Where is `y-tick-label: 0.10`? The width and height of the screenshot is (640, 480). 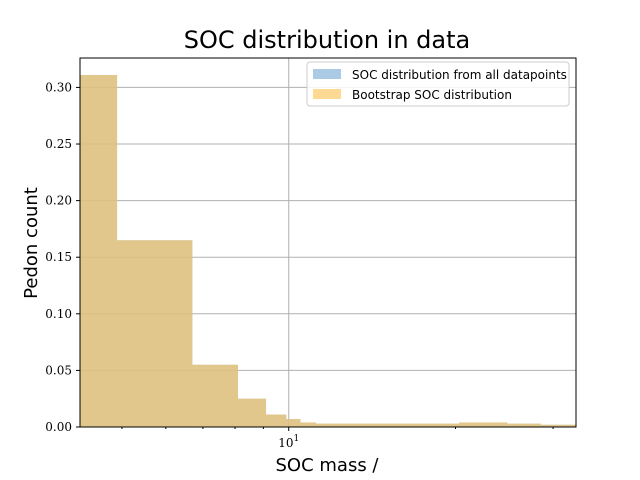 y-tick-label: 0.10 is located at coordinates (58, 314).